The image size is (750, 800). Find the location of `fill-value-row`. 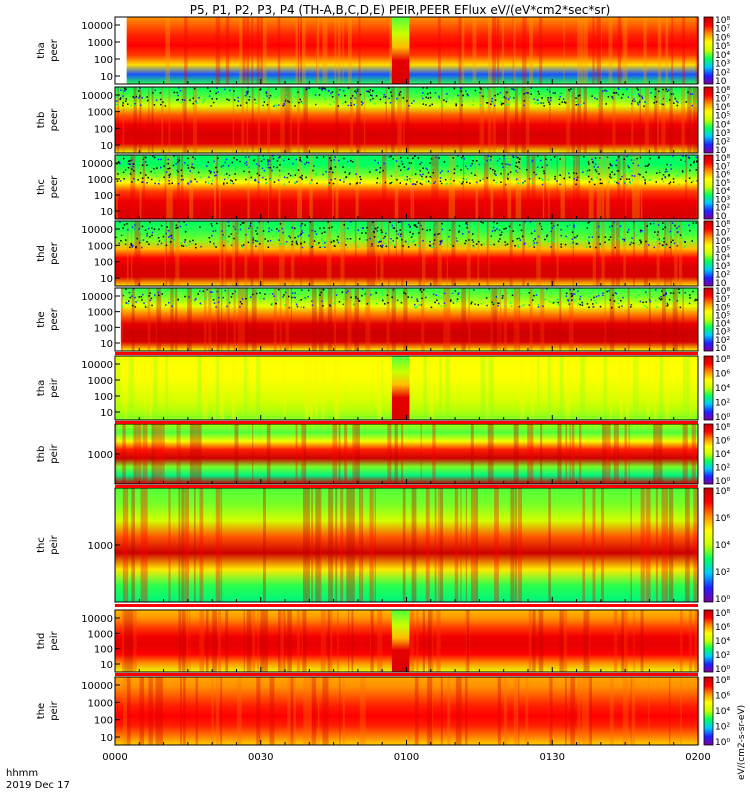

fill-value-row is located at coordinates (406, 674).